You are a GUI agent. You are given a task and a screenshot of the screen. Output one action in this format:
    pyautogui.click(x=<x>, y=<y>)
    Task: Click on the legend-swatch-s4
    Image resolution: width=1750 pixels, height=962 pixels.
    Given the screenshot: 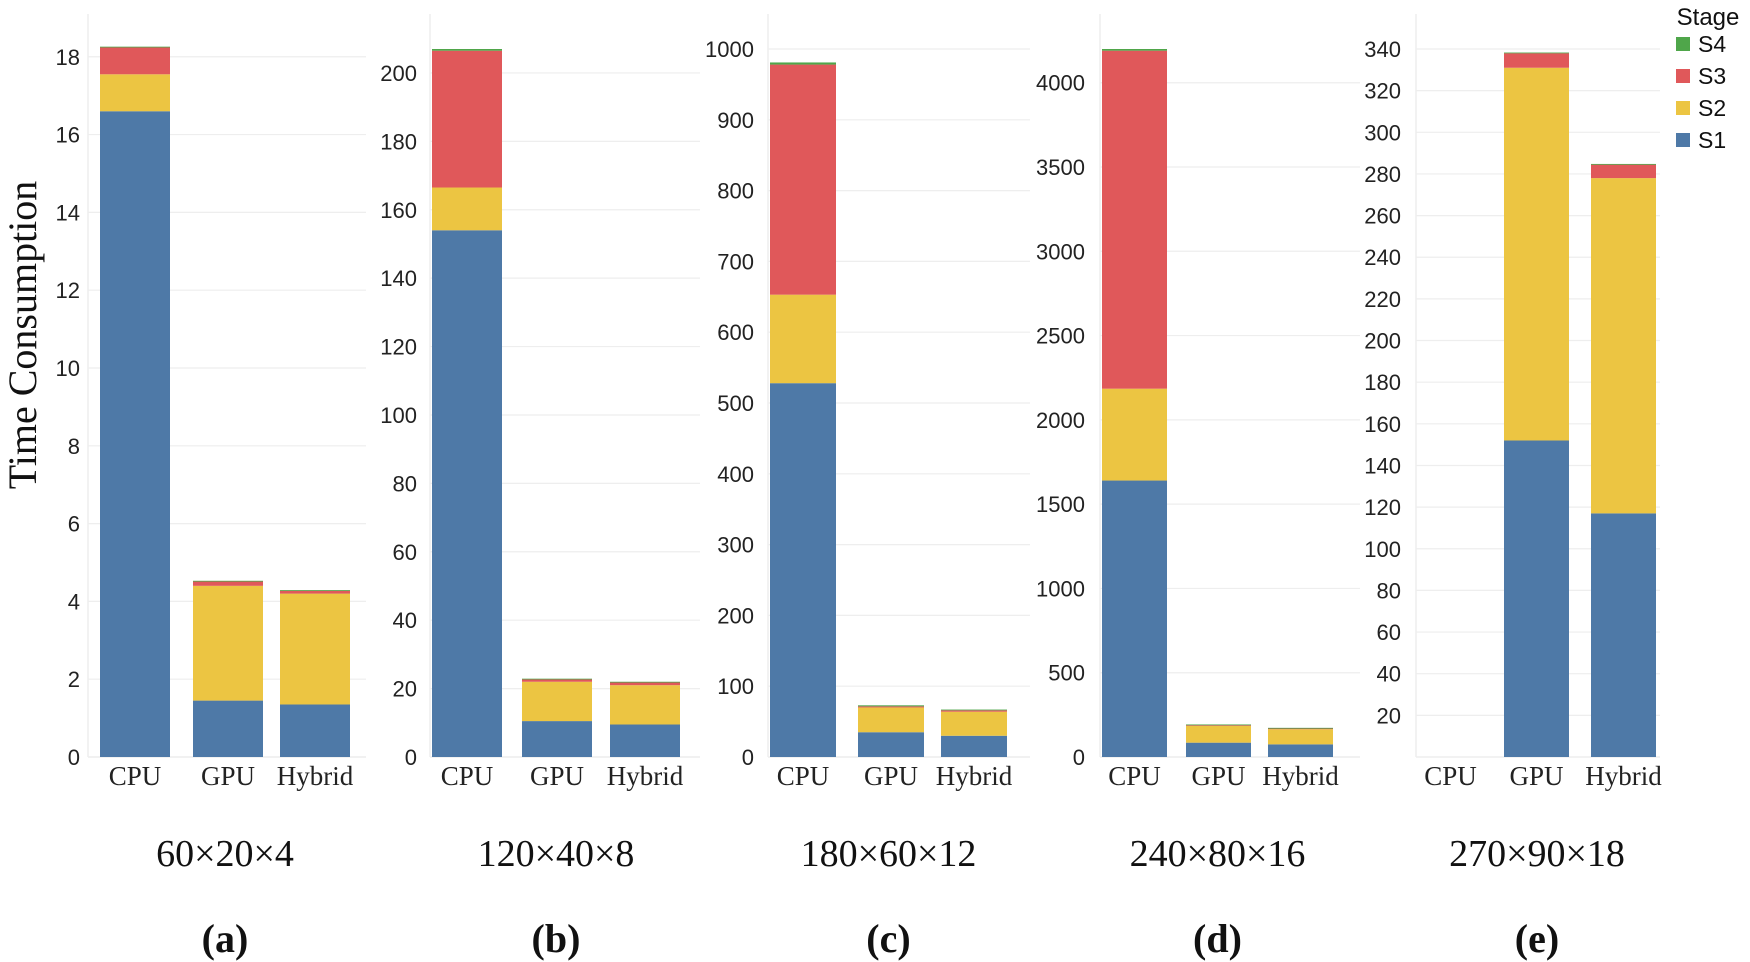 What is the action you would take?
    pyautogui.click(x=1683, y=44)
    